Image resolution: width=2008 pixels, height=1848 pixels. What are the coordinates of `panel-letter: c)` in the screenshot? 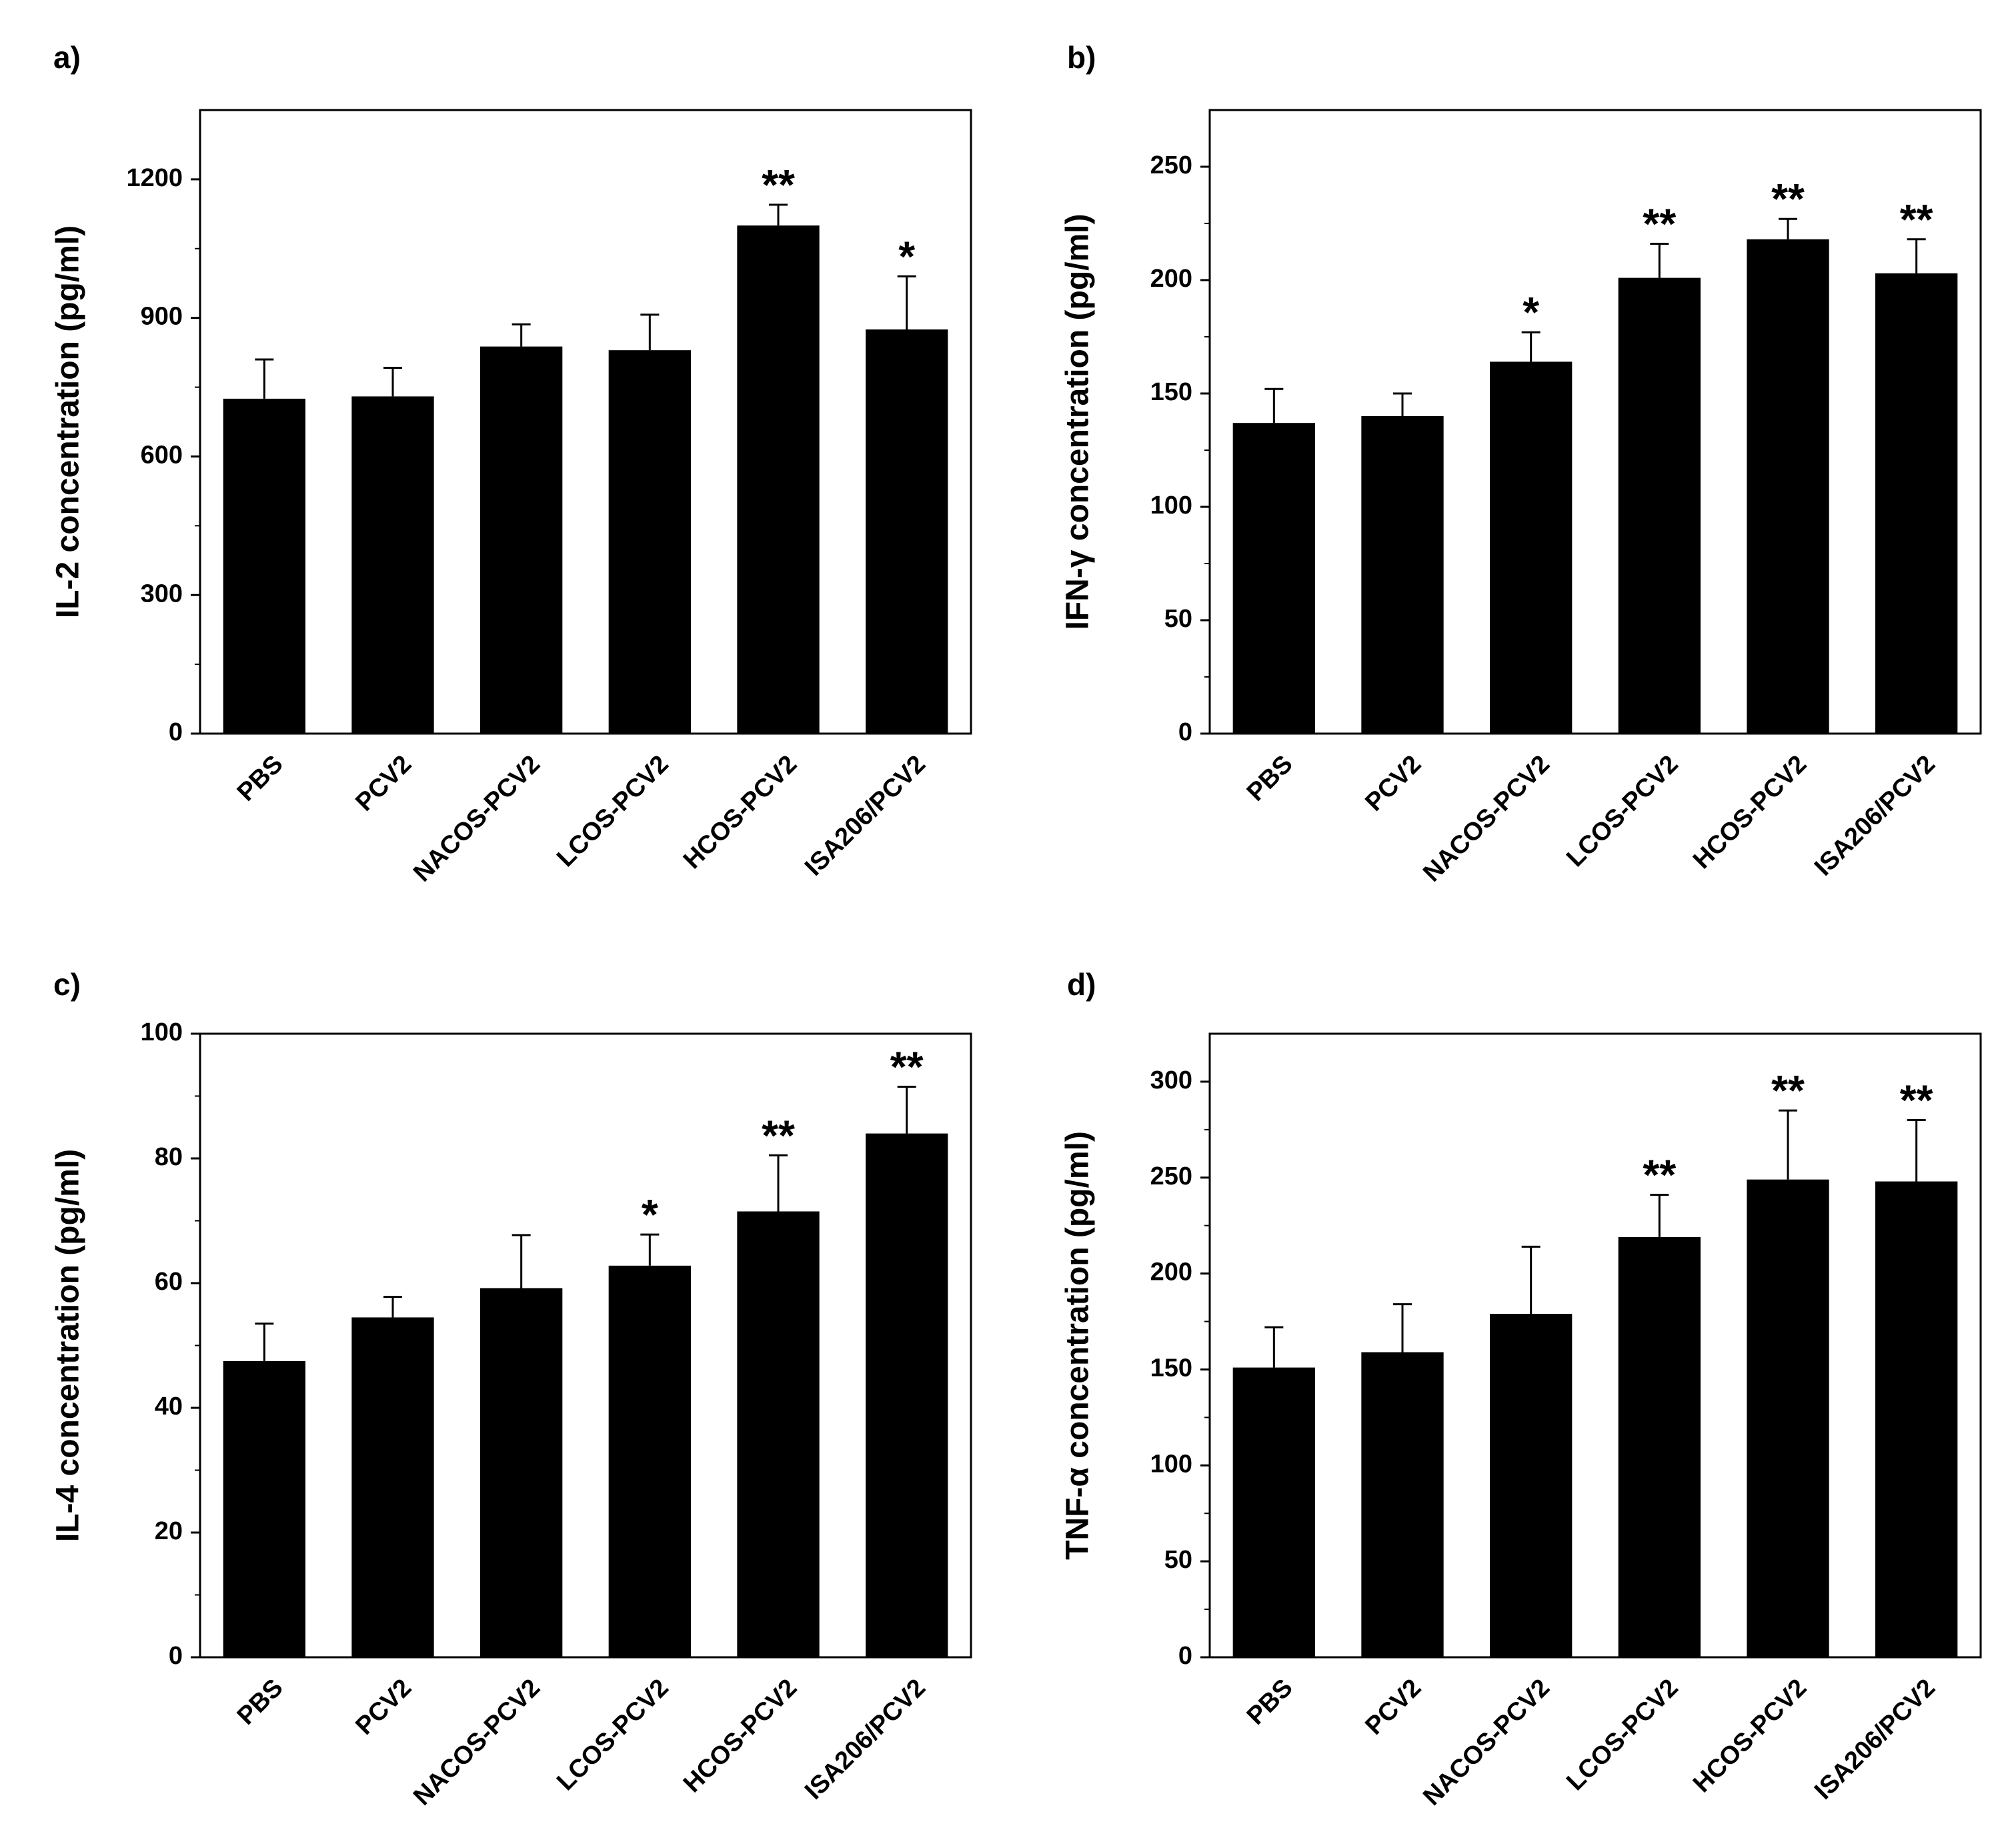 It's located at (67, 984).